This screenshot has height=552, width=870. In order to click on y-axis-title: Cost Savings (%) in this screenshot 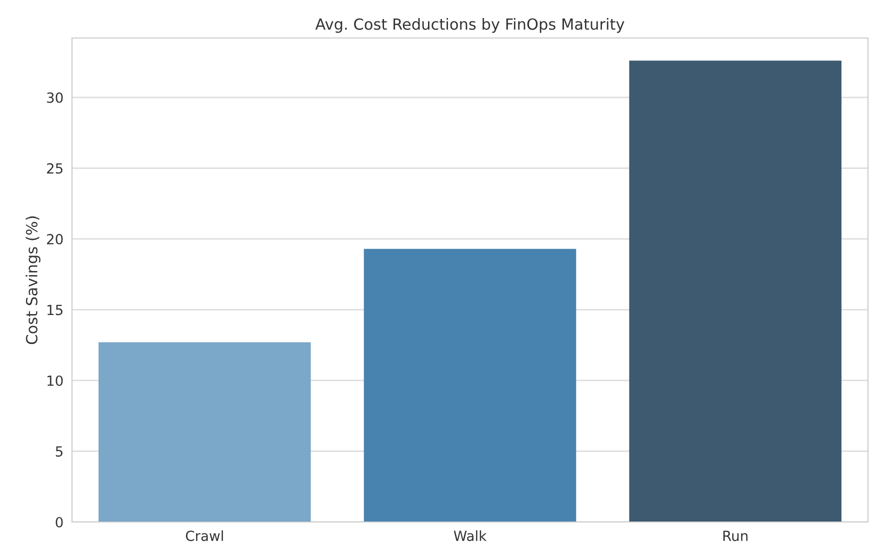, I will do `click(33, 280)`.